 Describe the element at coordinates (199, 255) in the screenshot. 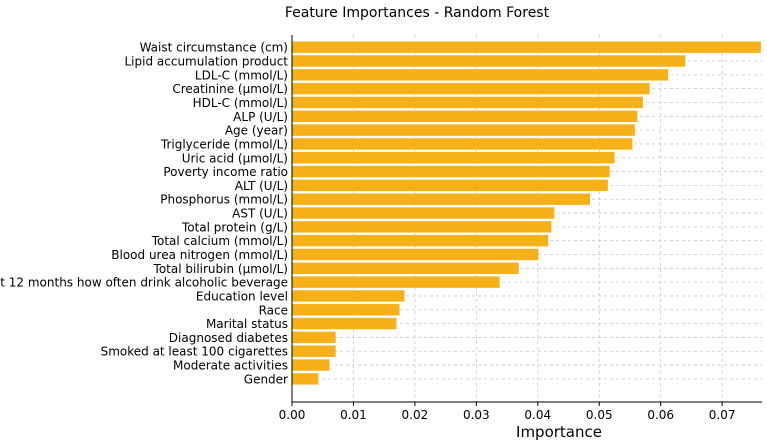

I see `category-label: Blood urea nitrogen (mmol/L)` at that location.